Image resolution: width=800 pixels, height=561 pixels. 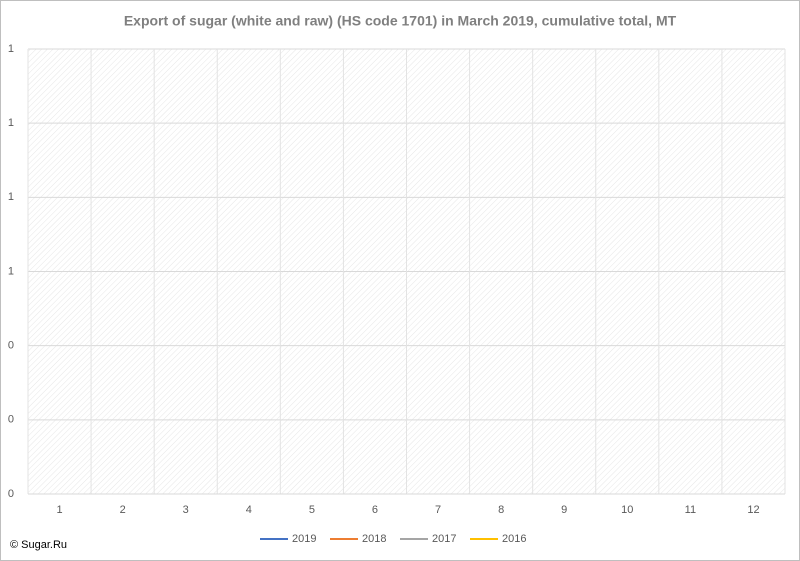 What do you see at coordinates (186, 510) in the screenshot?
I see `x-tick-label: 3` at bounding box center [186, 510].